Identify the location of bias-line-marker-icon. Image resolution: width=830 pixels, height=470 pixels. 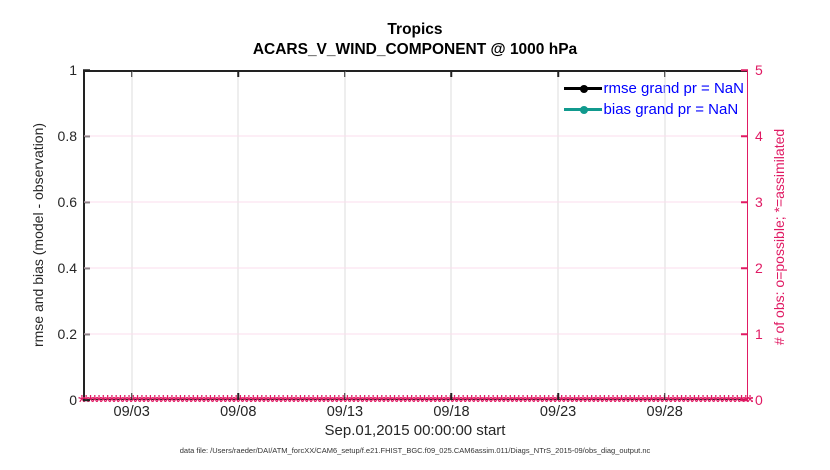
(583, 109).